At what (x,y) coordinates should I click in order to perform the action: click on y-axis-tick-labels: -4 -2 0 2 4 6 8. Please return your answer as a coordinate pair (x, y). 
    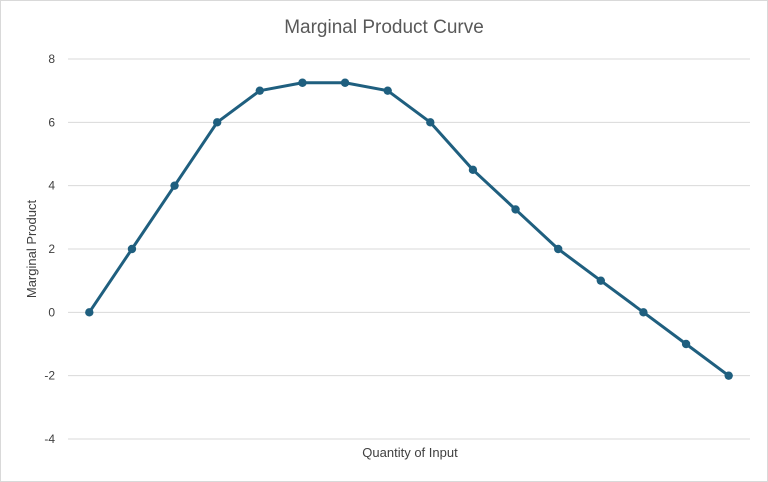
    Looking at the image, I should click on (49, 249).